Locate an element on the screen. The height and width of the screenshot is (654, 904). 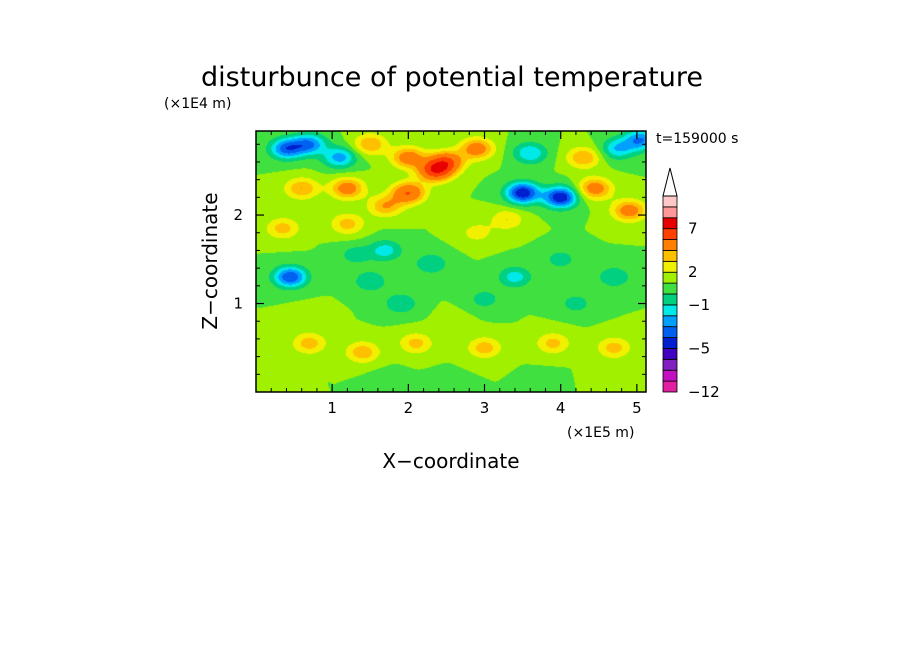
colorbar-tick-label: −12 is located at coordinates (704, 392).